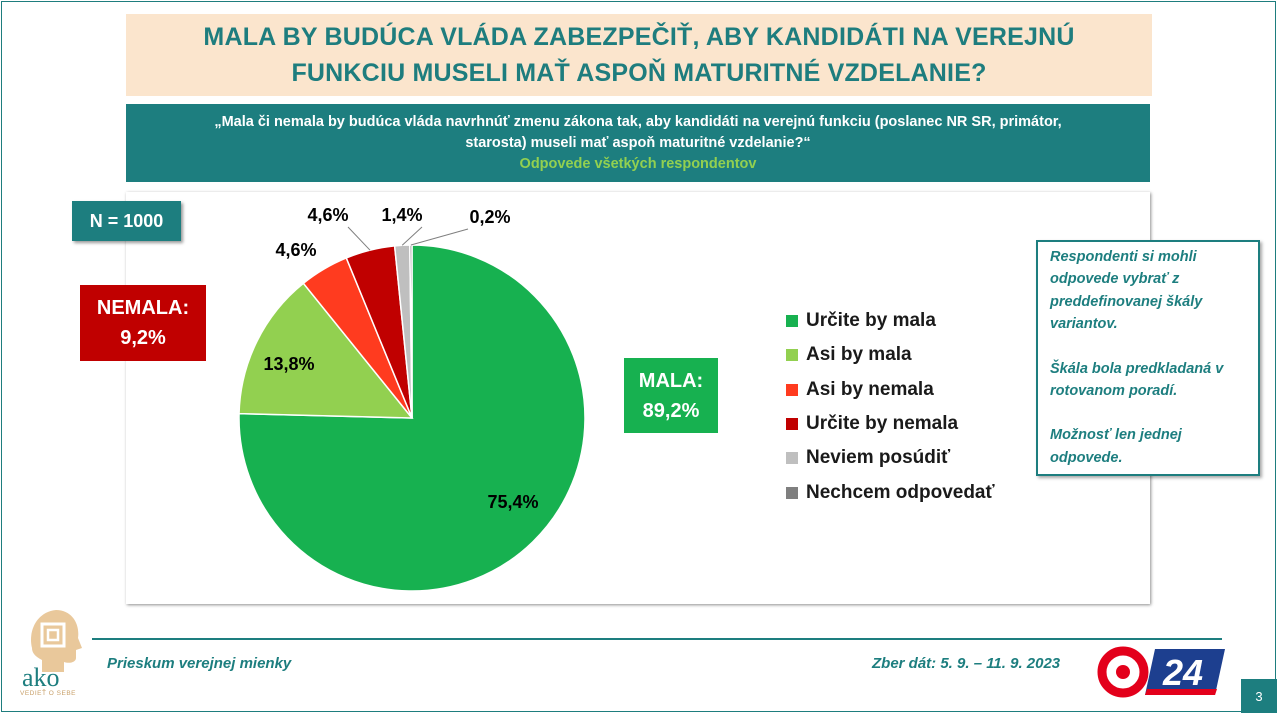 Image resolution: width=1279 pixels, height=715 pixels. What do you see at coordinates (1161, 672) in the screenshot?
I see `tv-24-logo-icon: 24` at bounding box center [1161, 672].